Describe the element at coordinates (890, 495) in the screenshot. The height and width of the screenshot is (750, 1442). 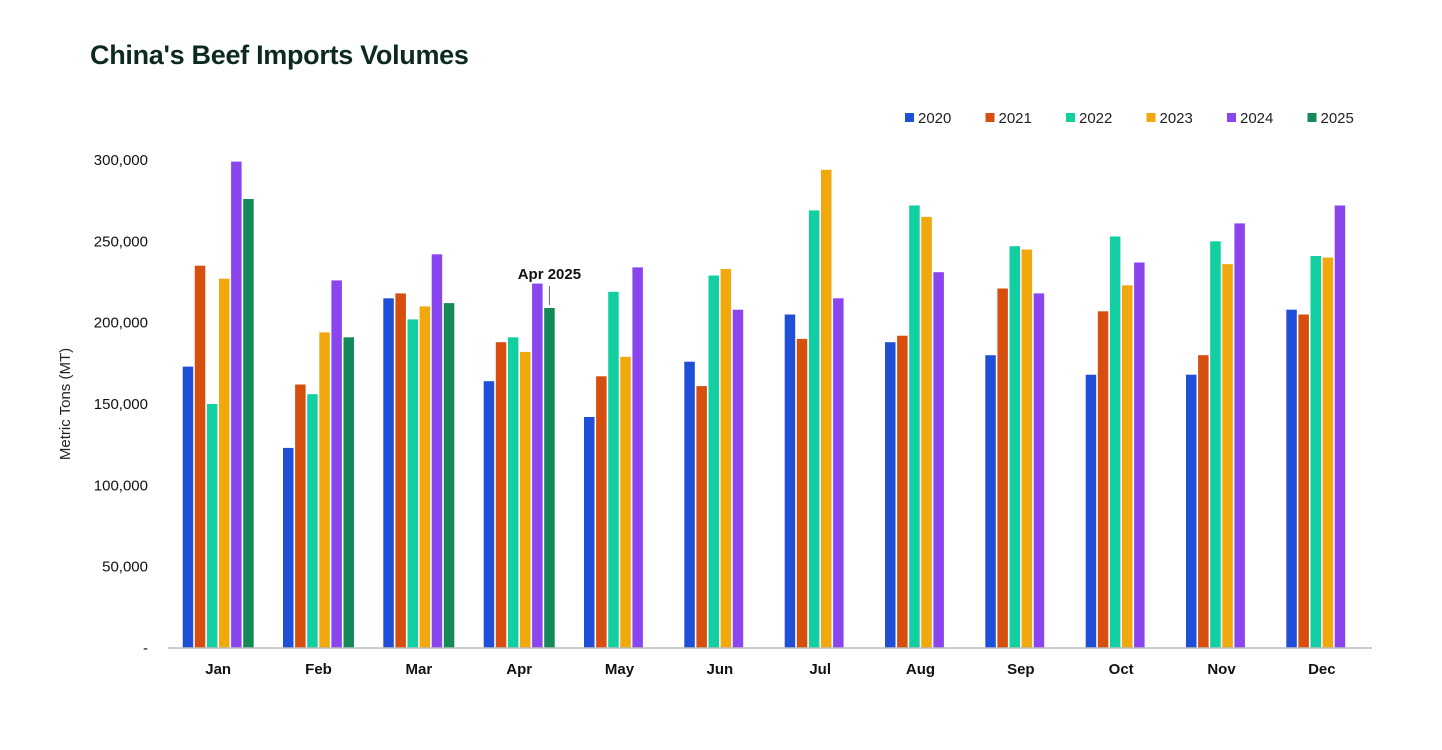
I see `bar-aug-2020` at that location.